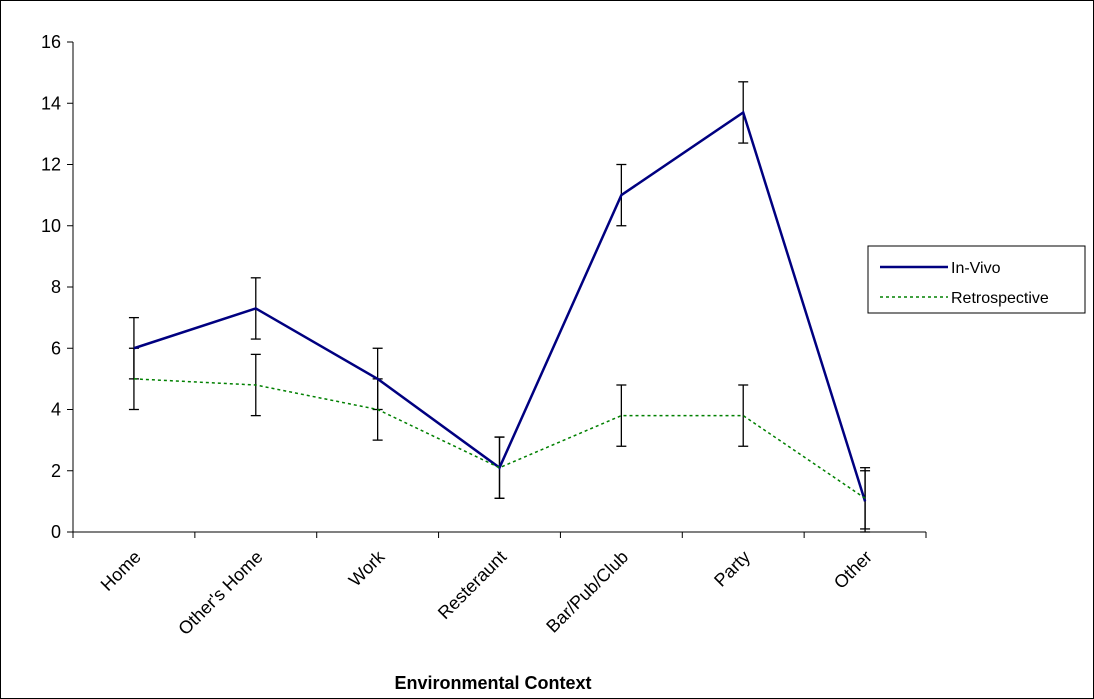 This screenshot has height=699, width=1094. Describe the element at coordinates (367, 568) in the screenshot. I see `x-tick-label: Work` at that location.